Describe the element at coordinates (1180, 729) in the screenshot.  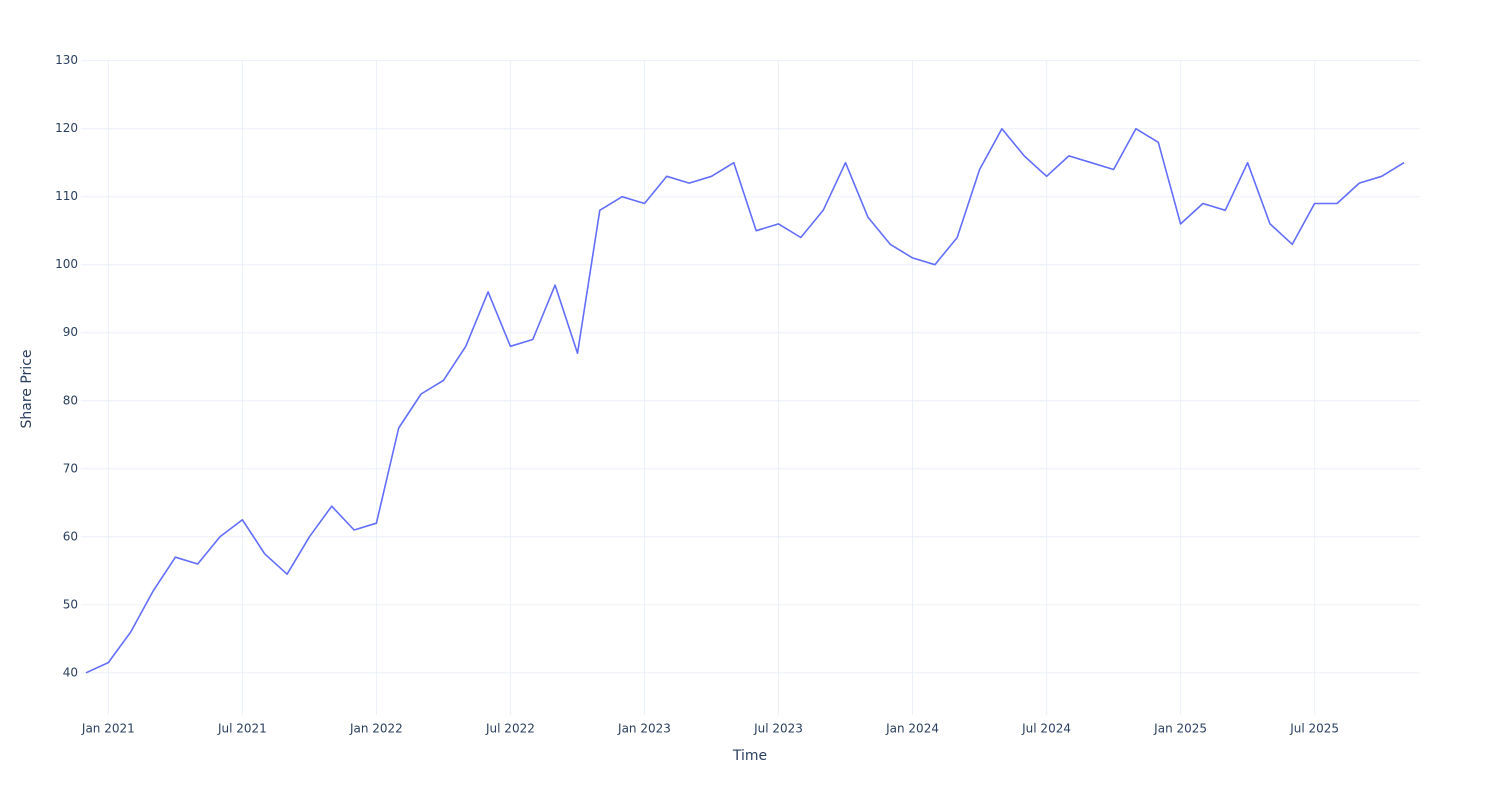
I see `x-tick-label: Jan 2025` at that location.